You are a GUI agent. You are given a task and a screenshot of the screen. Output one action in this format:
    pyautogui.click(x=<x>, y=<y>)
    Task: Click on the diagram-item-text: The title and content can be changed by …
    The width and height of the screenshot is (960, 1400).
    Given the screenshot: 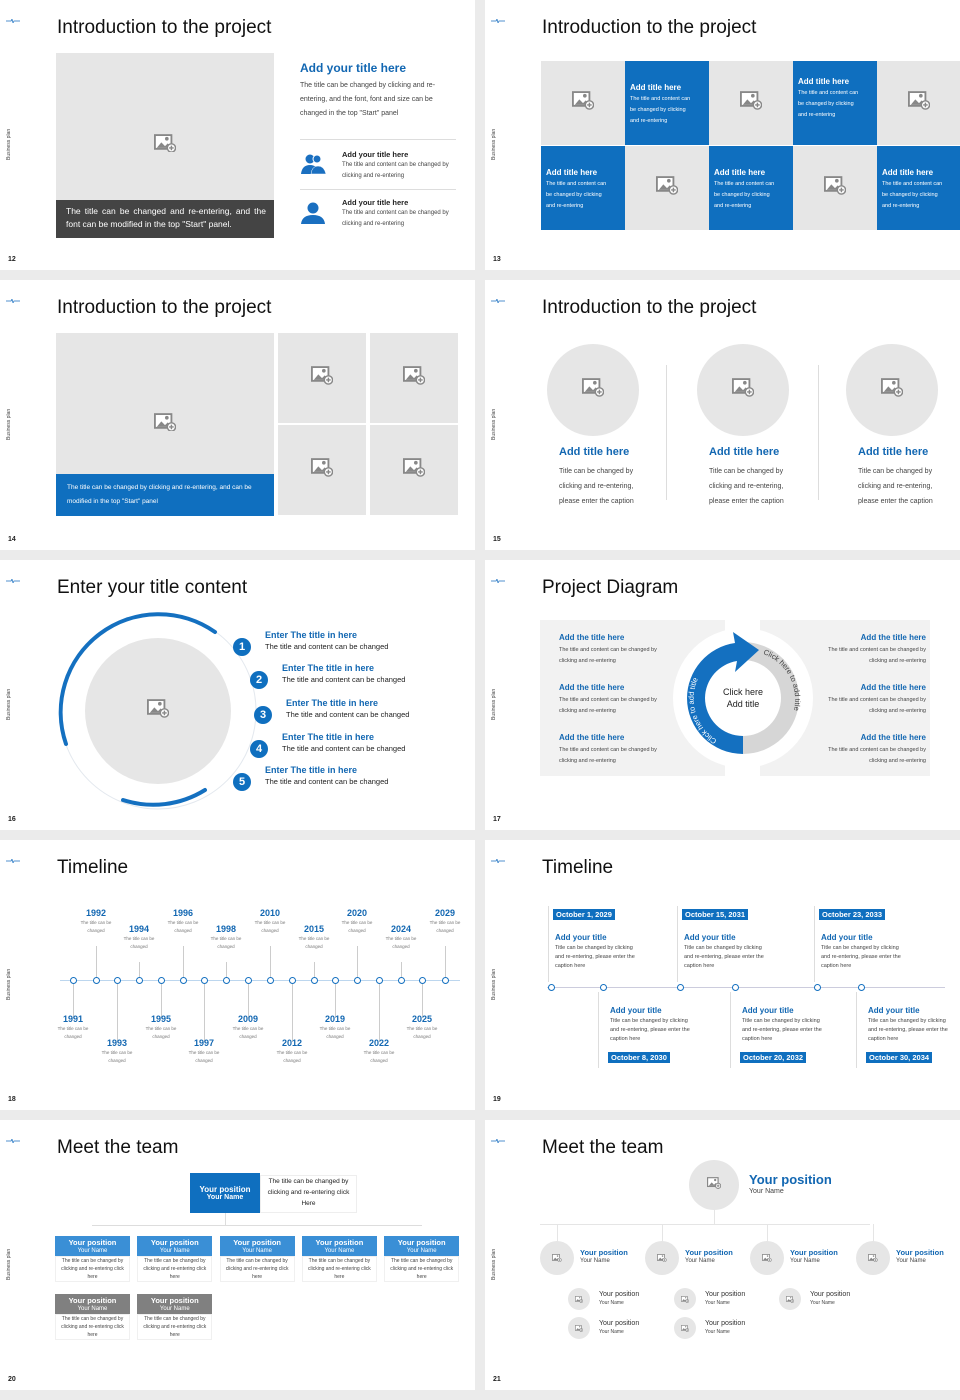 What is the action you would take?
    pyautogui.click(x=877, y=755)
    